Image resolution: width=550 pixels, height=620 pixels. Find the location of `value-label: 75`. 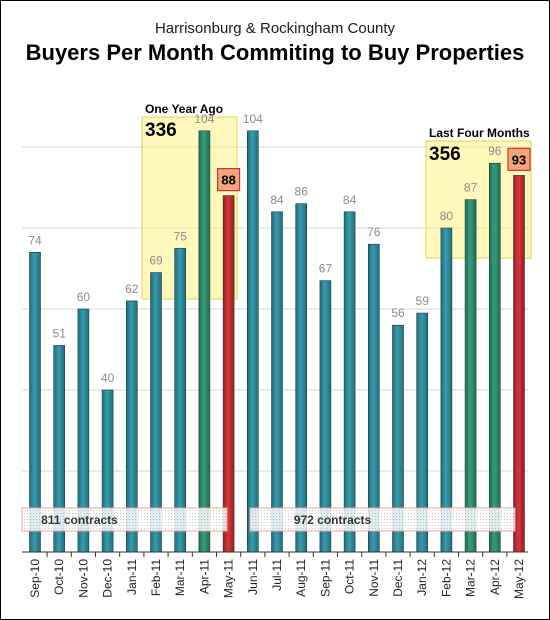

value-label: 75 is located at coordinates (181, 236).